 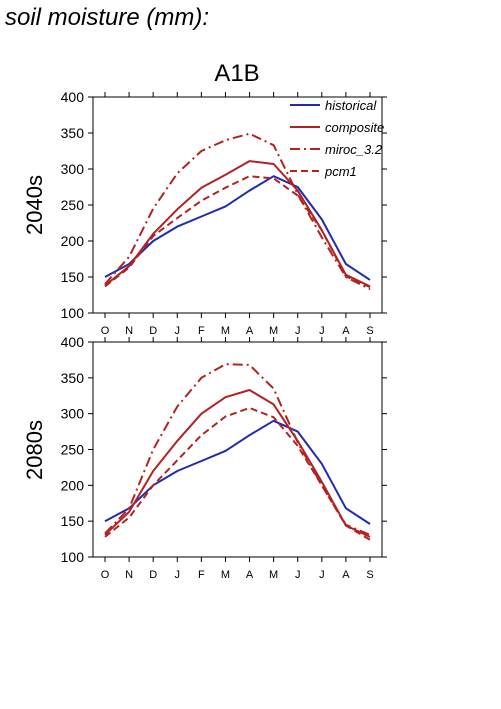 I want to click on legend-label: historical, so click(x=351, y=105).